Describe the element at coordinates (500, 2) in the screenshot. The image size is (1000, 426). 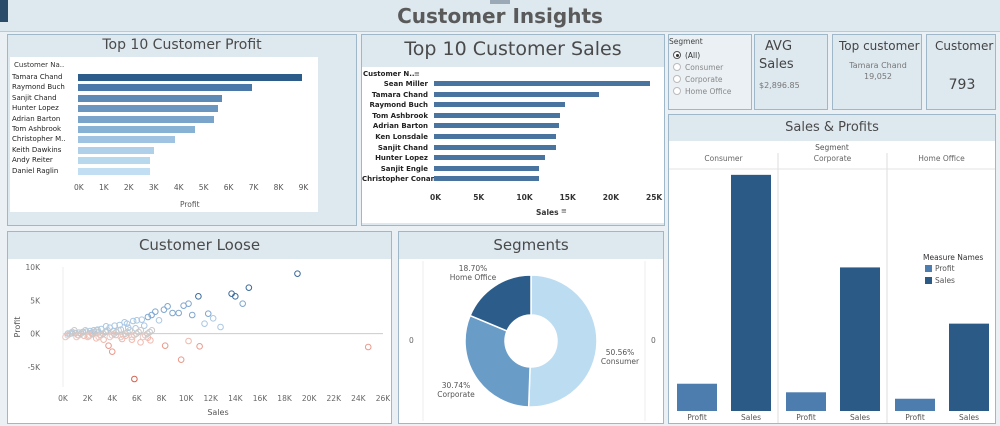
I see `top-handle-icon` at that location.